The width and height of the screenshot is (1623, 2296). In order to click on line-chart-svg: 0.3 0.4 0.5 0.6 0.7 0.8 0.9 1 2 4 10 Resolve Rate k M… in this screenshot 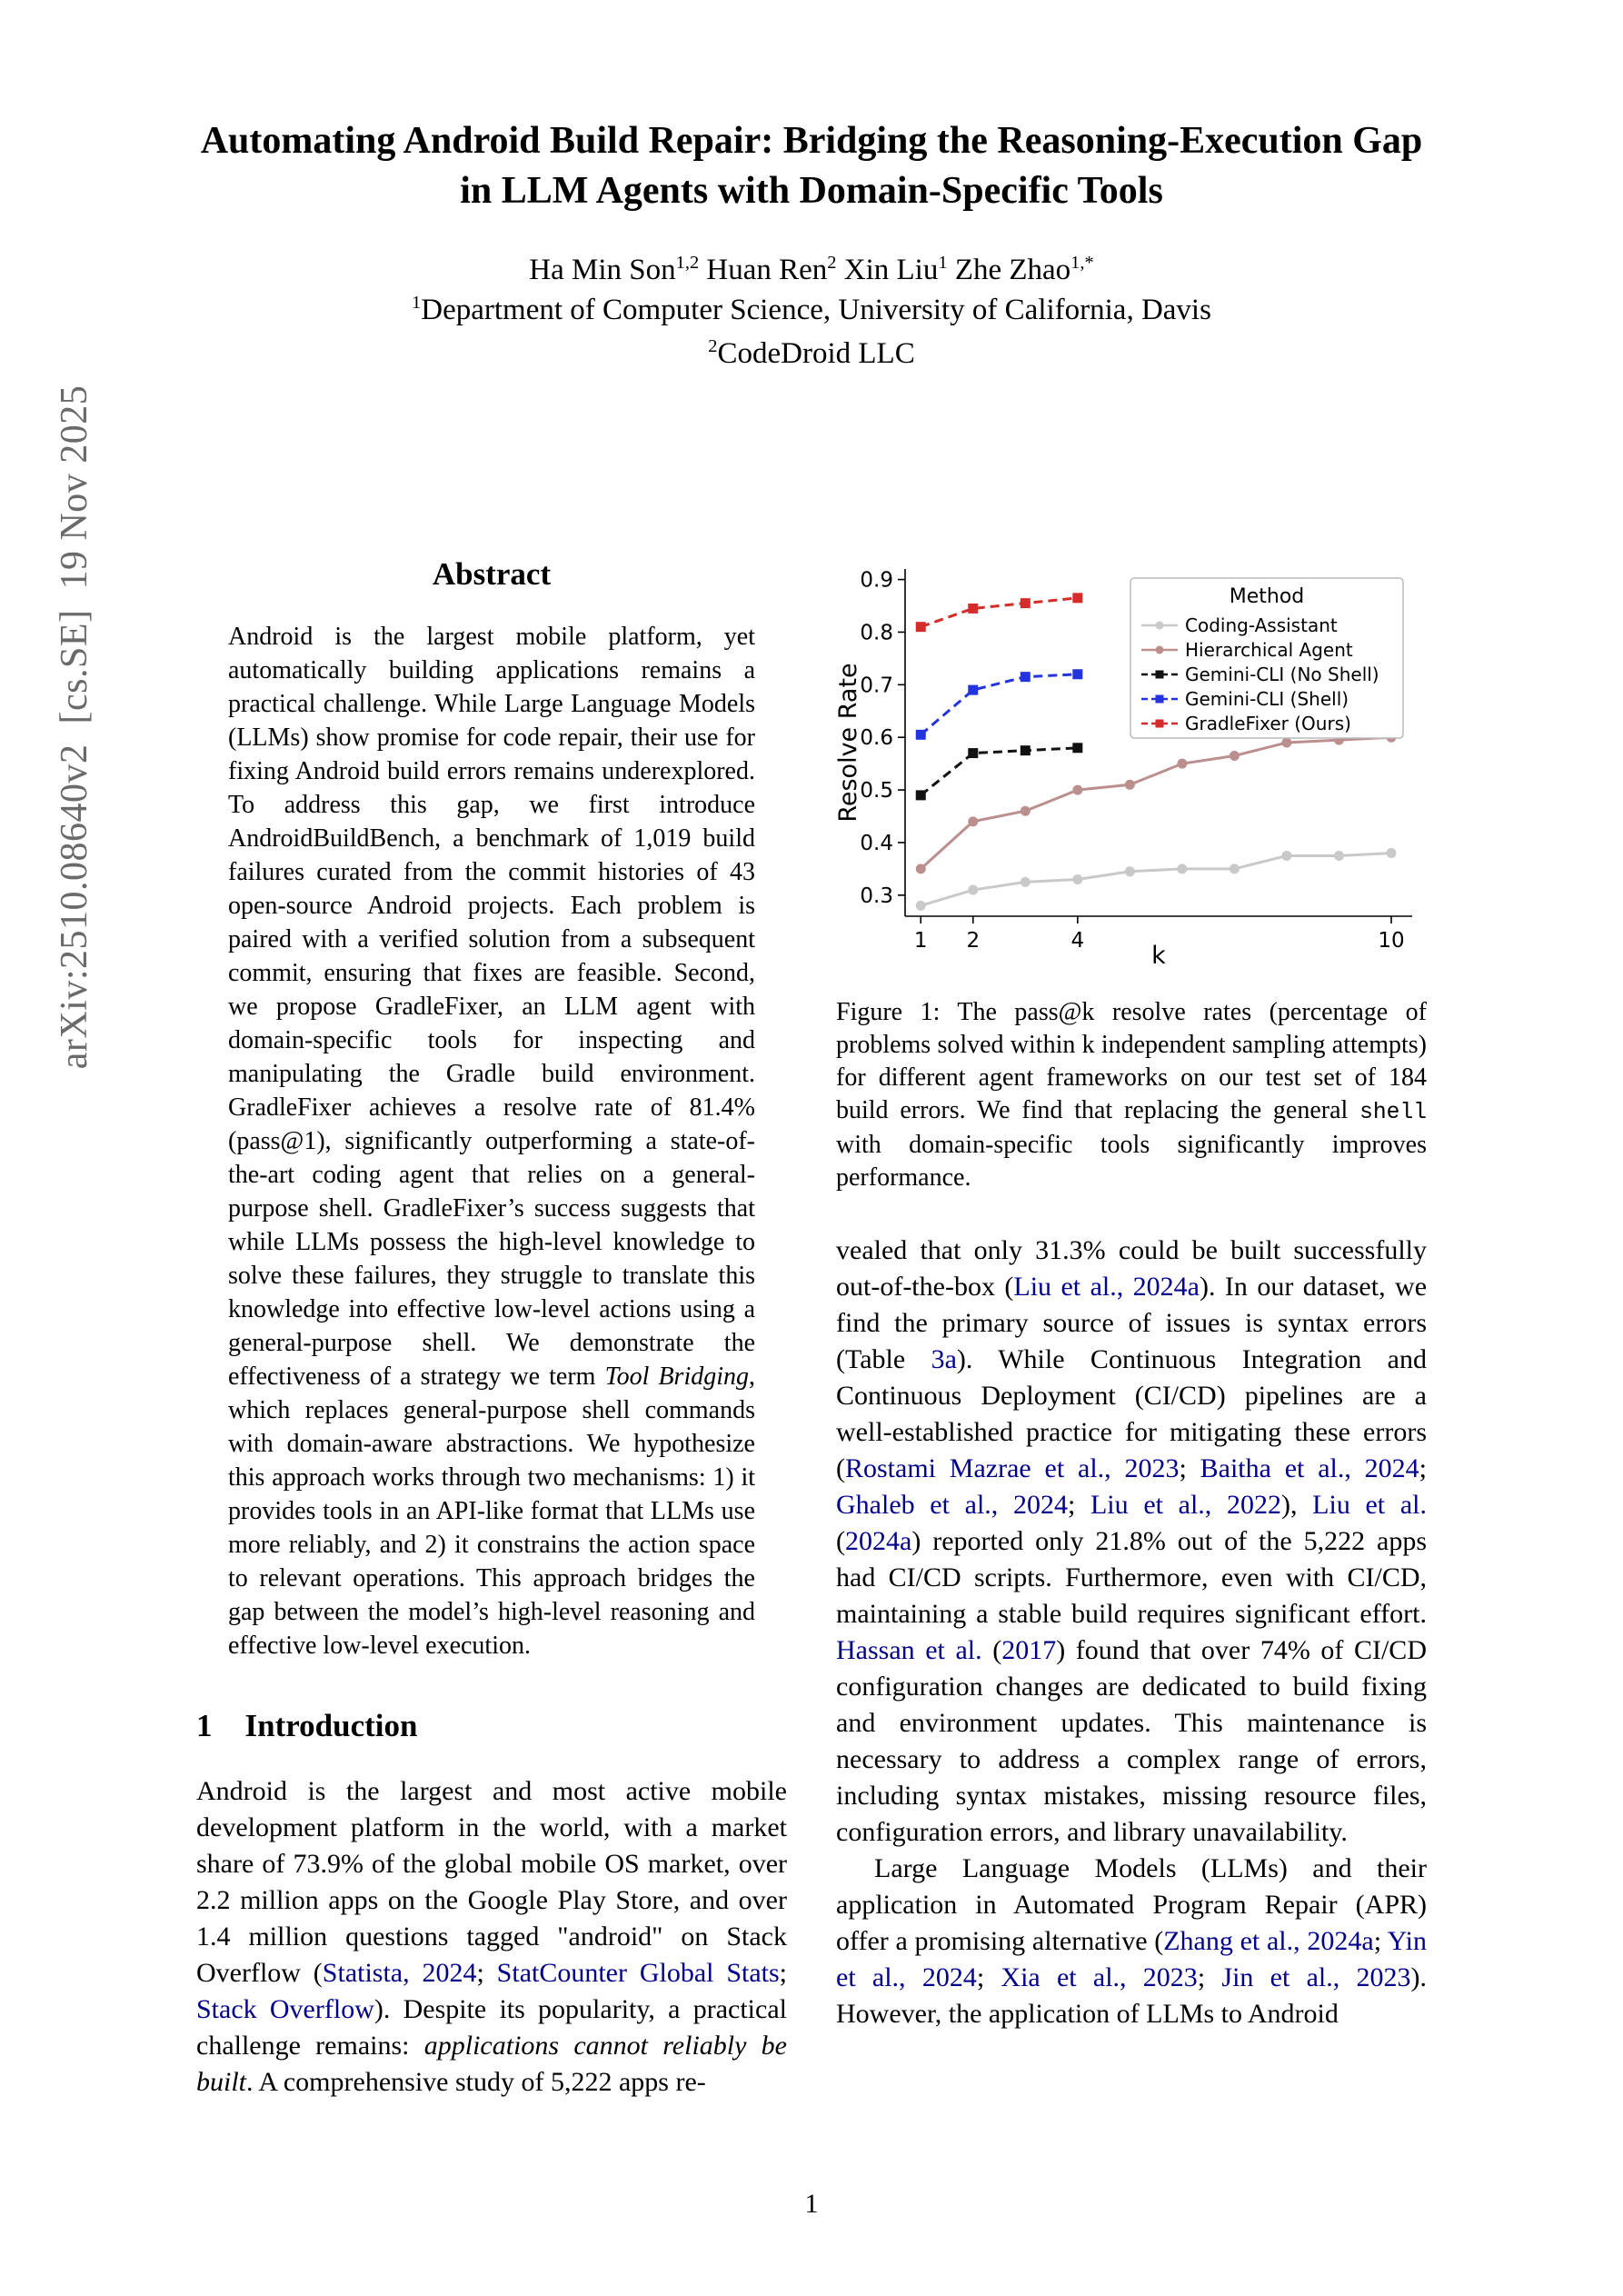, I will do `click(1124, 769)`.